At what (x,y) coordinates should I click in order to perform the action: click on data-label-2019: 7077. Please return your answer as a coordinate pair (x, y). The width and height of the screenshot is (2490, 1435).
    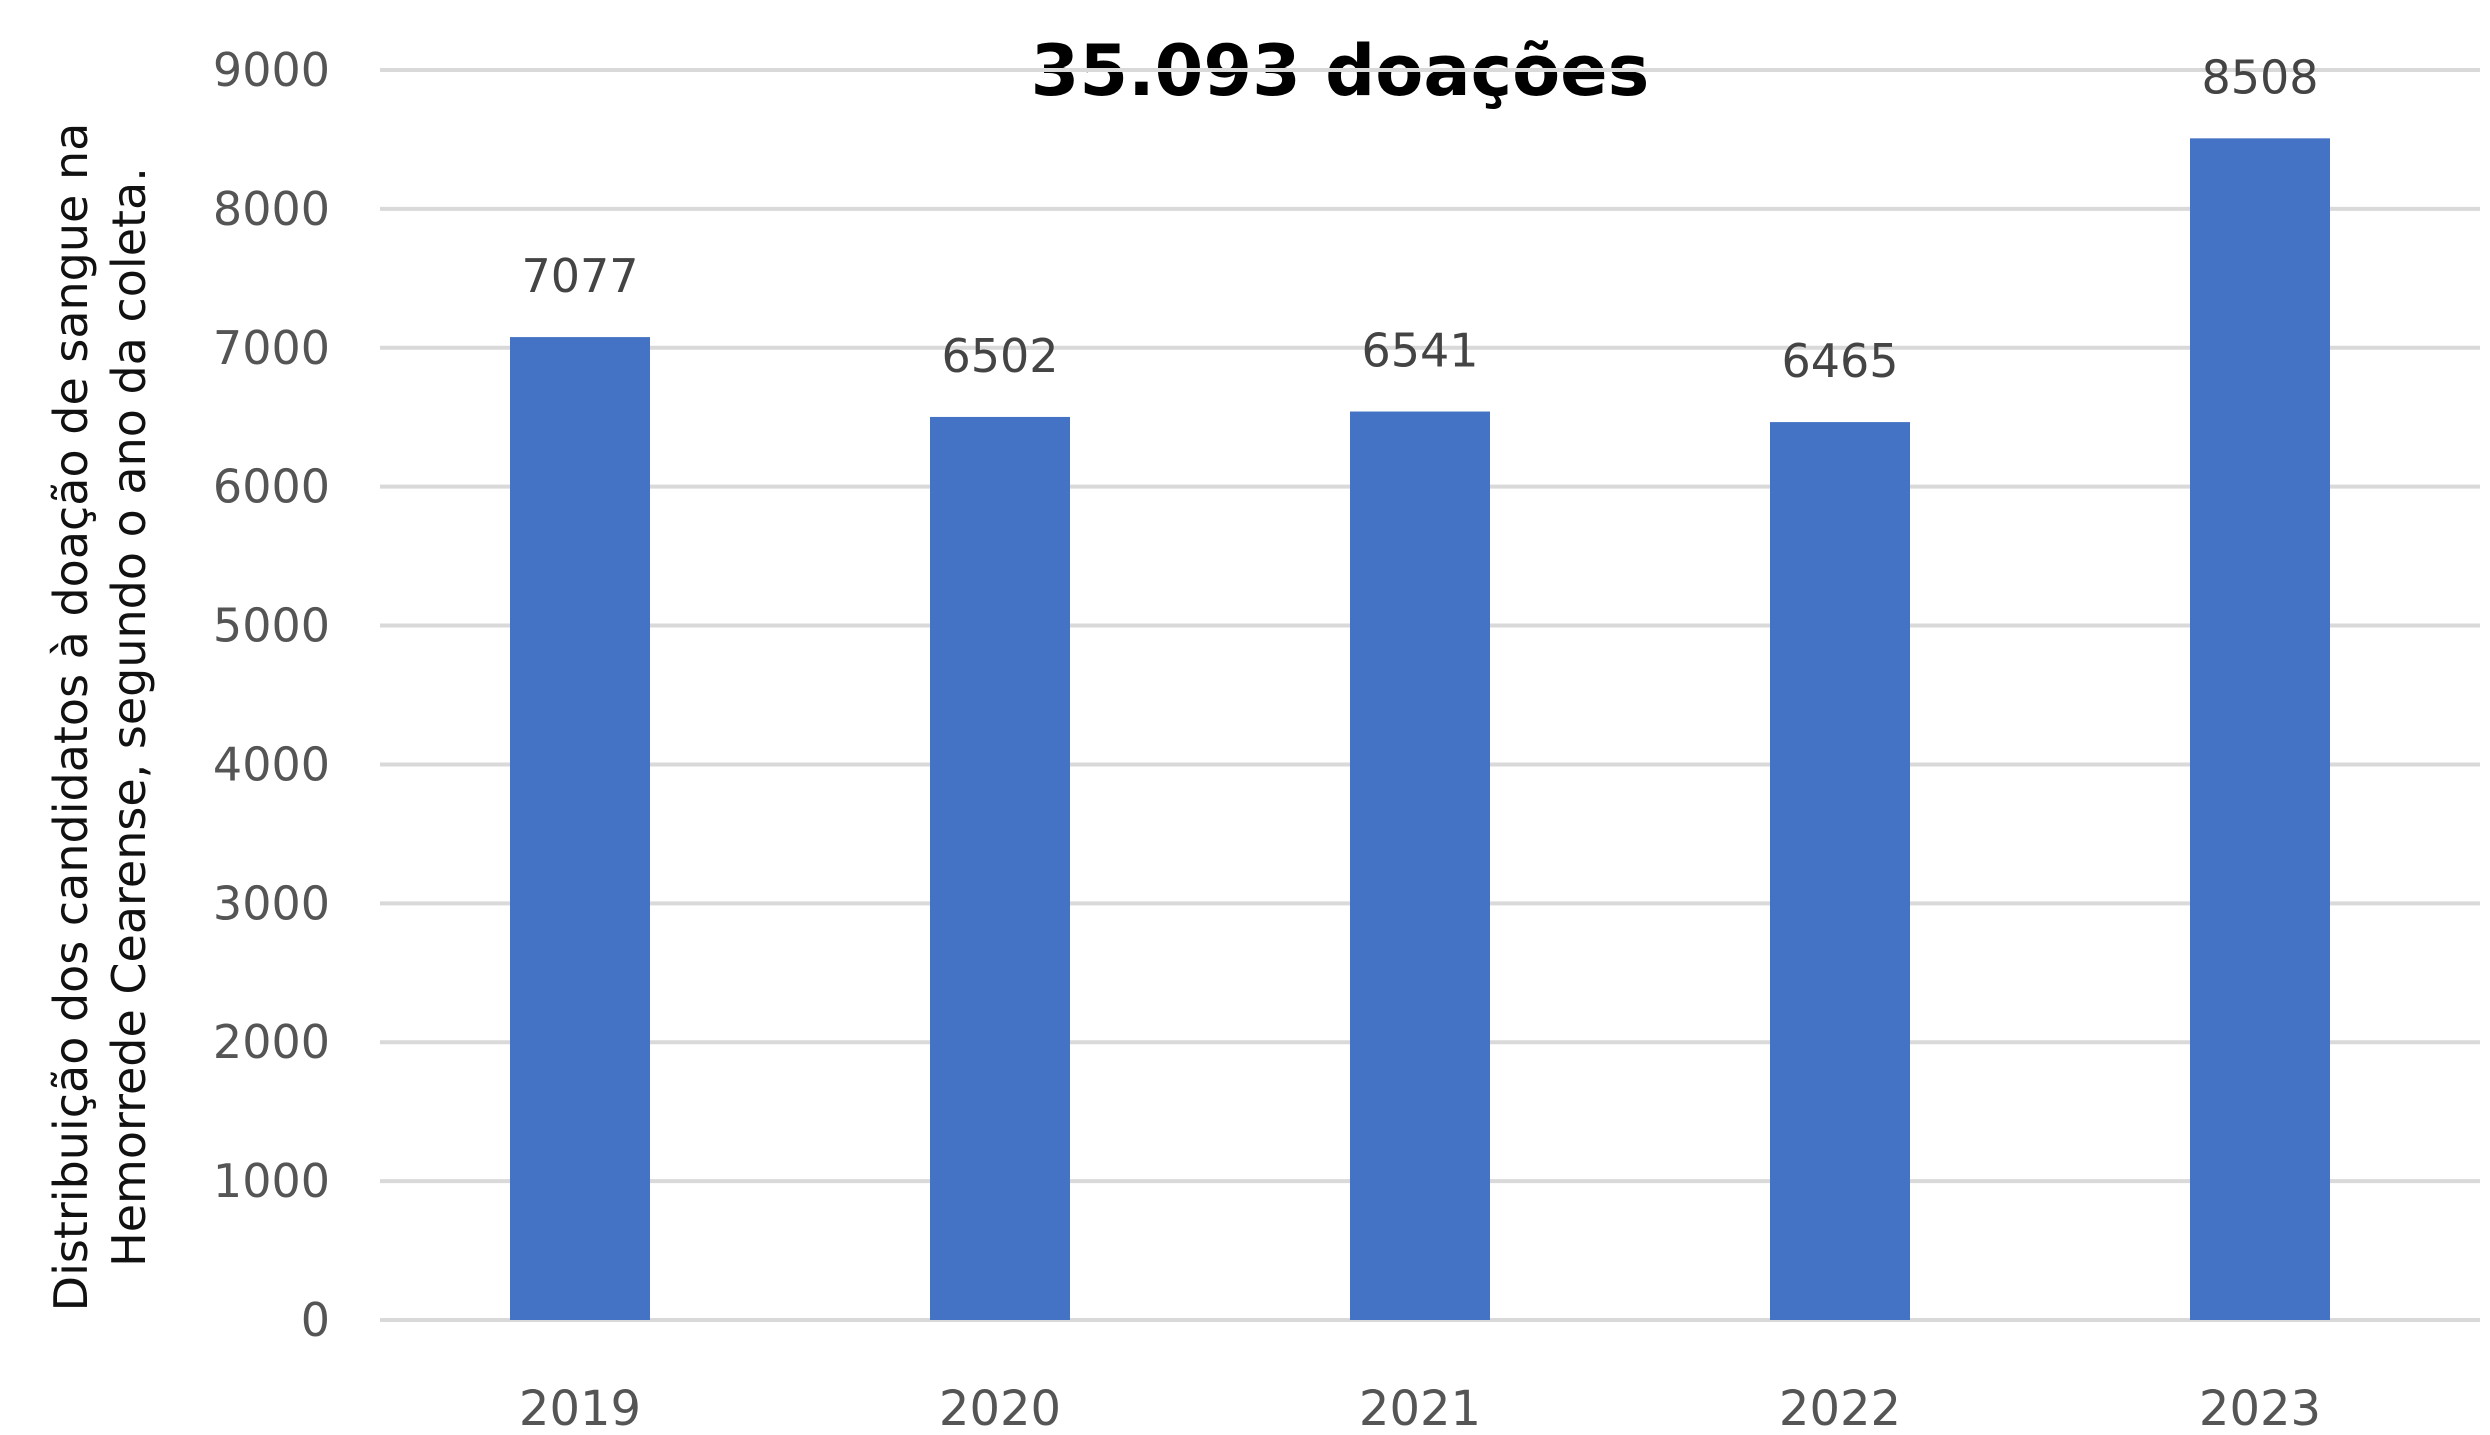
    Looking at the image, I should click on (579, 276).